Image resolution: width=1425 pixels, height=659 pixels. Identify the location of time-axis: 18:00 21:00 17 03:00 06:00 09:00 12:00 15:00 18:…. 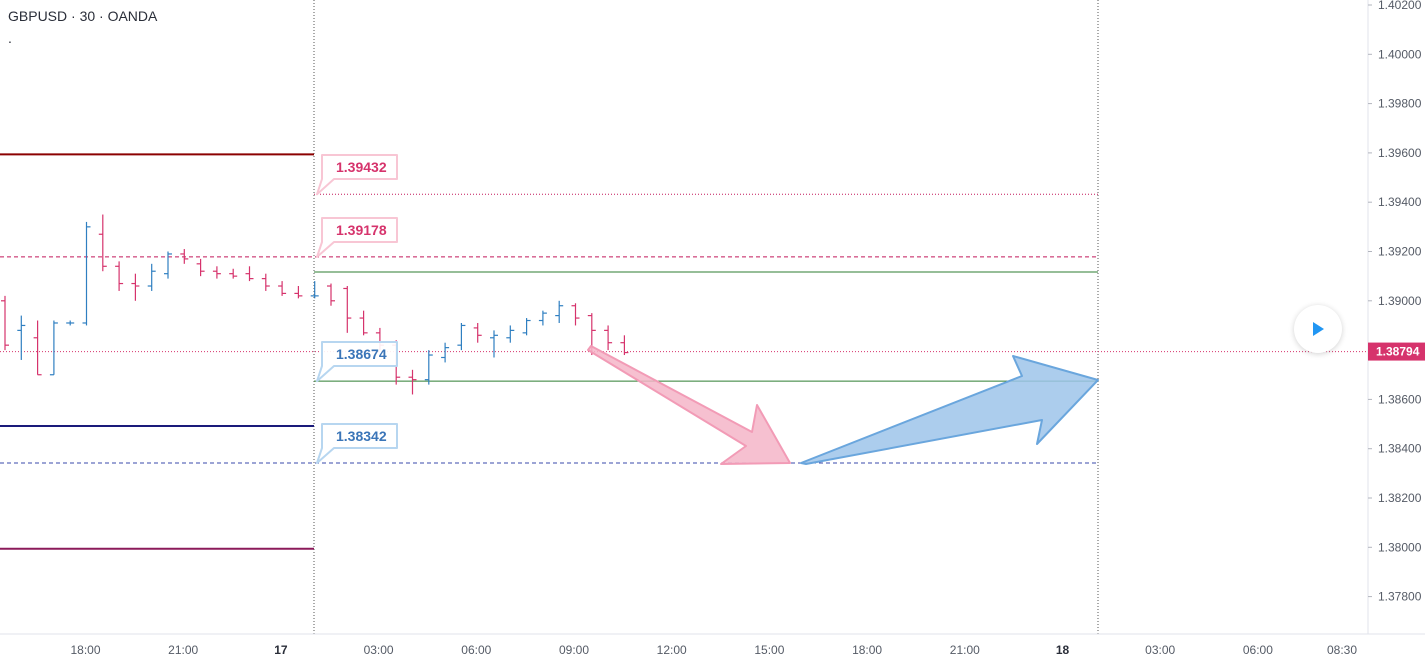
(712, 645).